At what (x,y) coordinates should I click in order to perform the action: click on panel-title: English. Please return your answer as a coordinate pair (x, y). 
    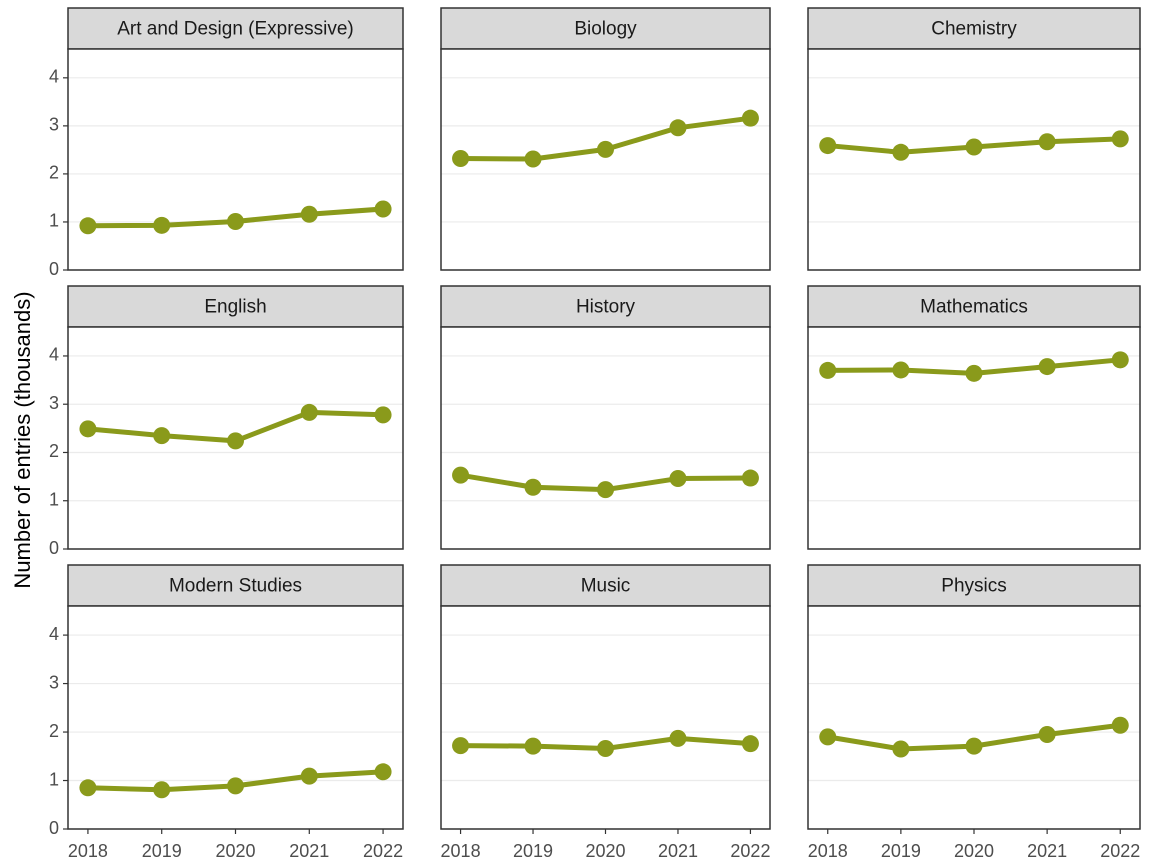
    Looking at the image, I should click on (235, 307).